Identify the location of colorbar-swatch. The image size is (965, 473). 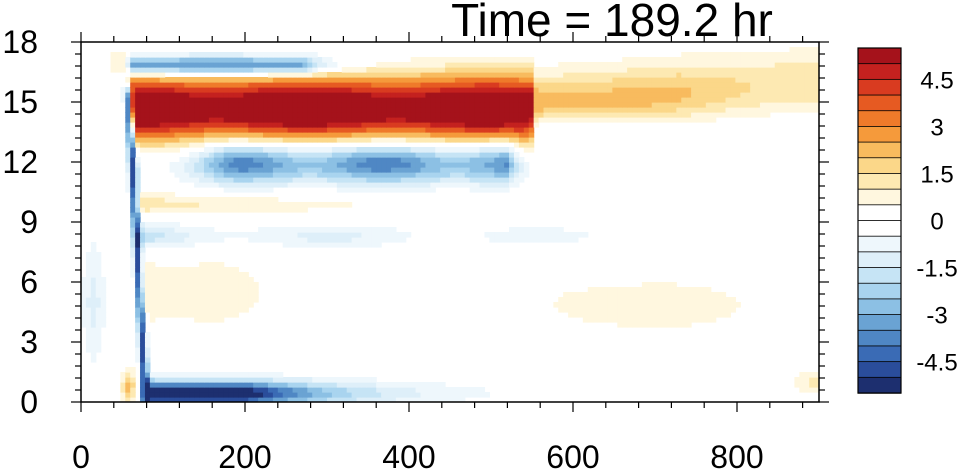
(879, 56).